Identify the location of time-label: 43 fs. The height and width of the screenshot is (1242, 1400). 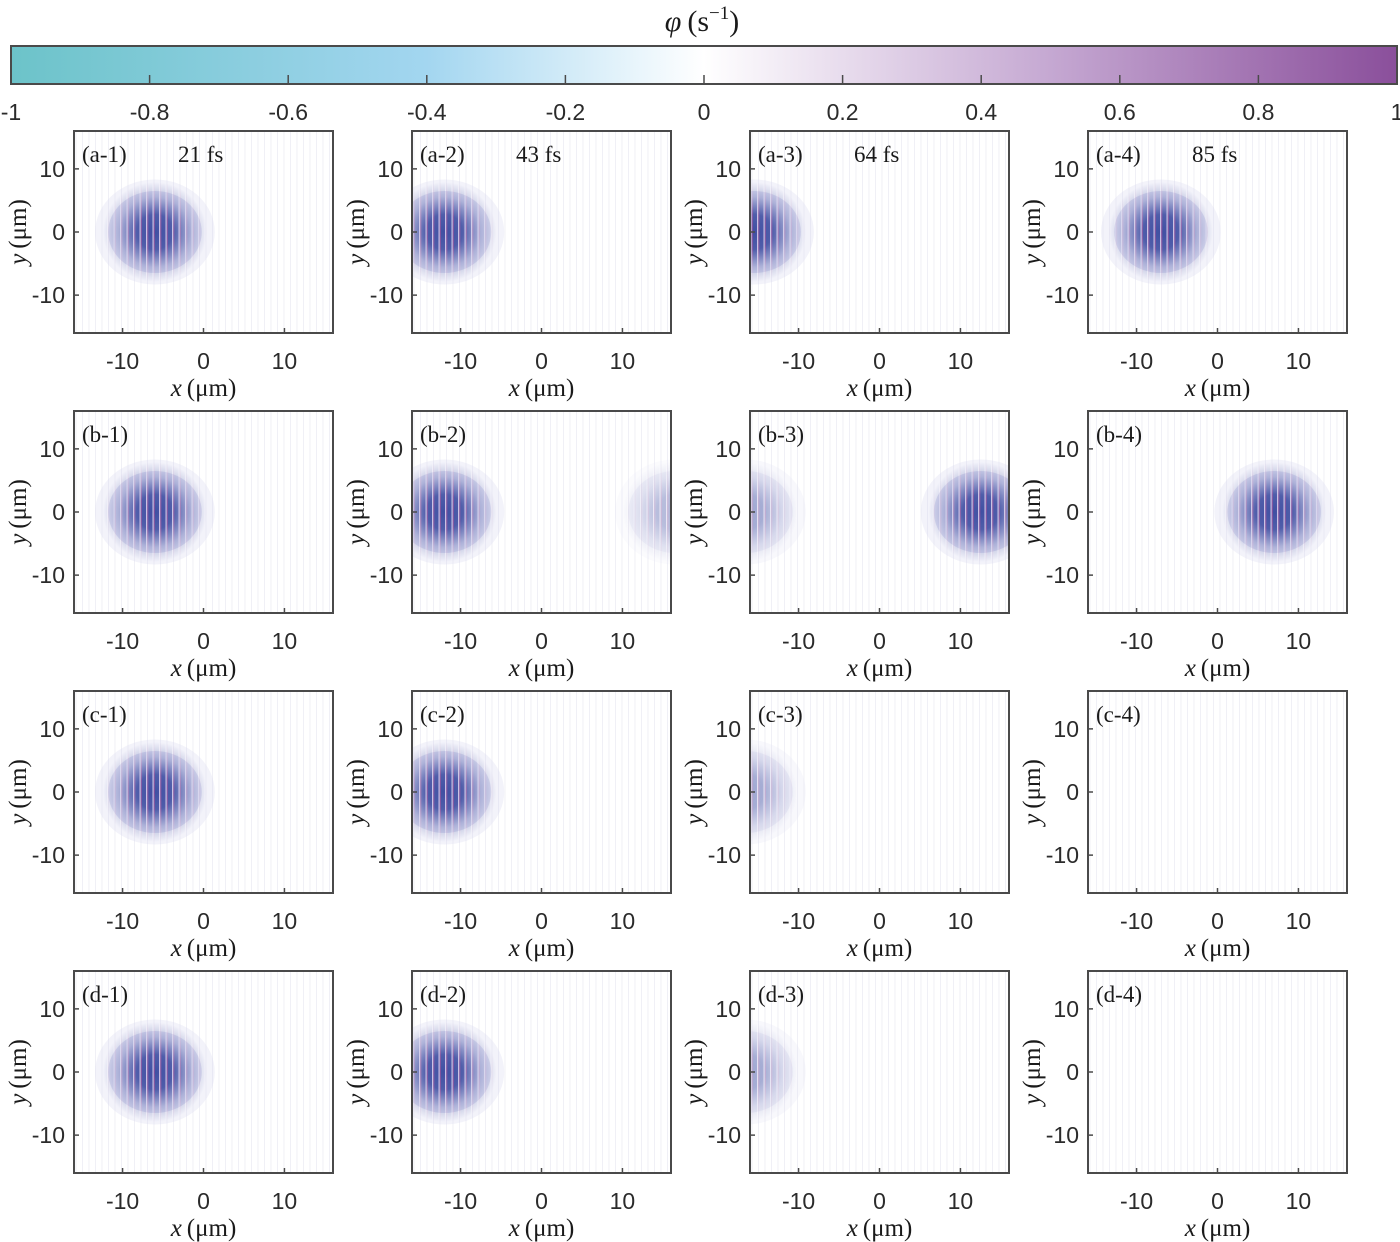
(538, 154).